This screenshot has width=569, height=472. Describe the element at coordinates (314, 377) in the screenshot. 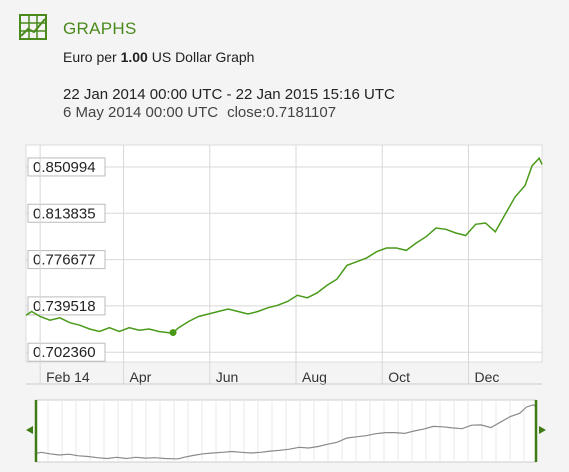

I see `x-tick-label: Aug` at that location.